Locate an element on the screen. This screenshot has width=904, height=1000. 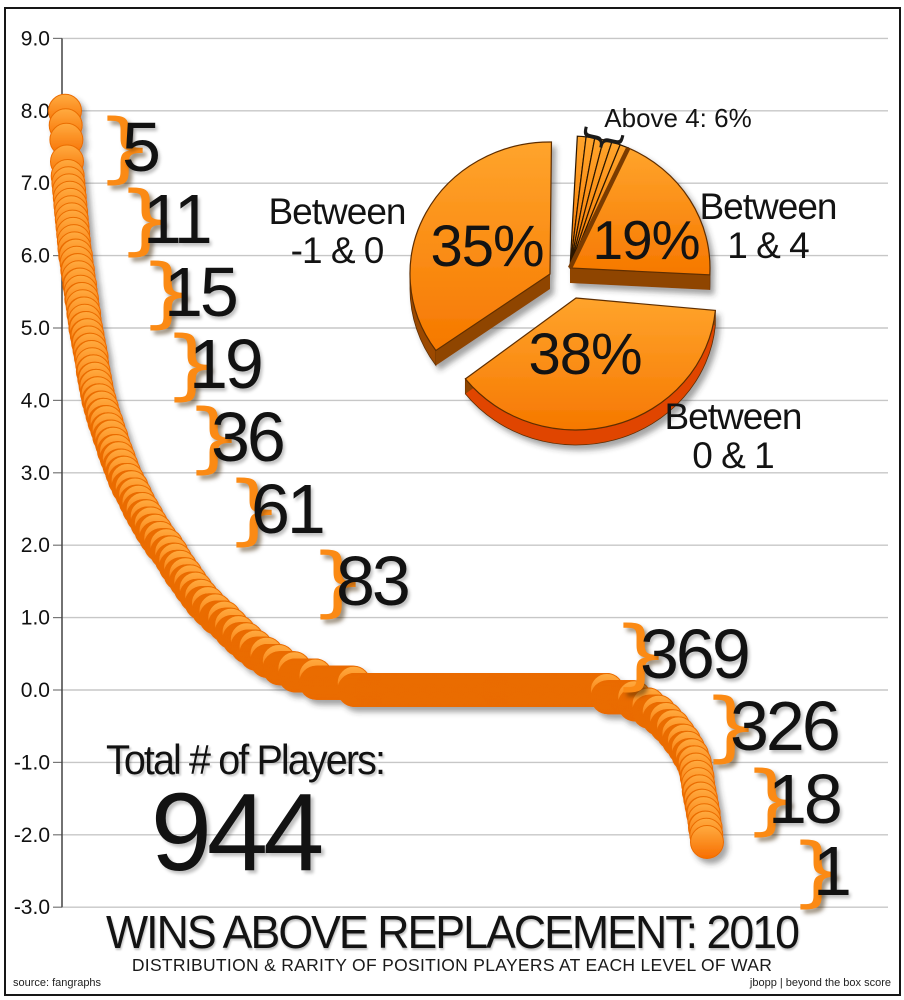
pie-label-line2: 1 & 4 is located at coordinates (768, 245).